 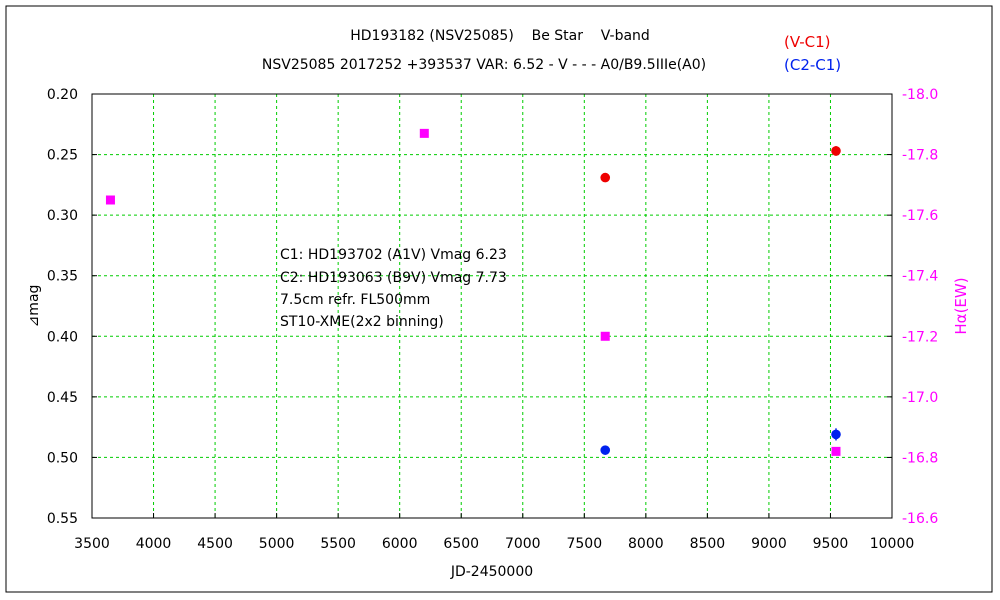 I want to click on left-y-tick-label: 0.25, so click(x=62, y=156).